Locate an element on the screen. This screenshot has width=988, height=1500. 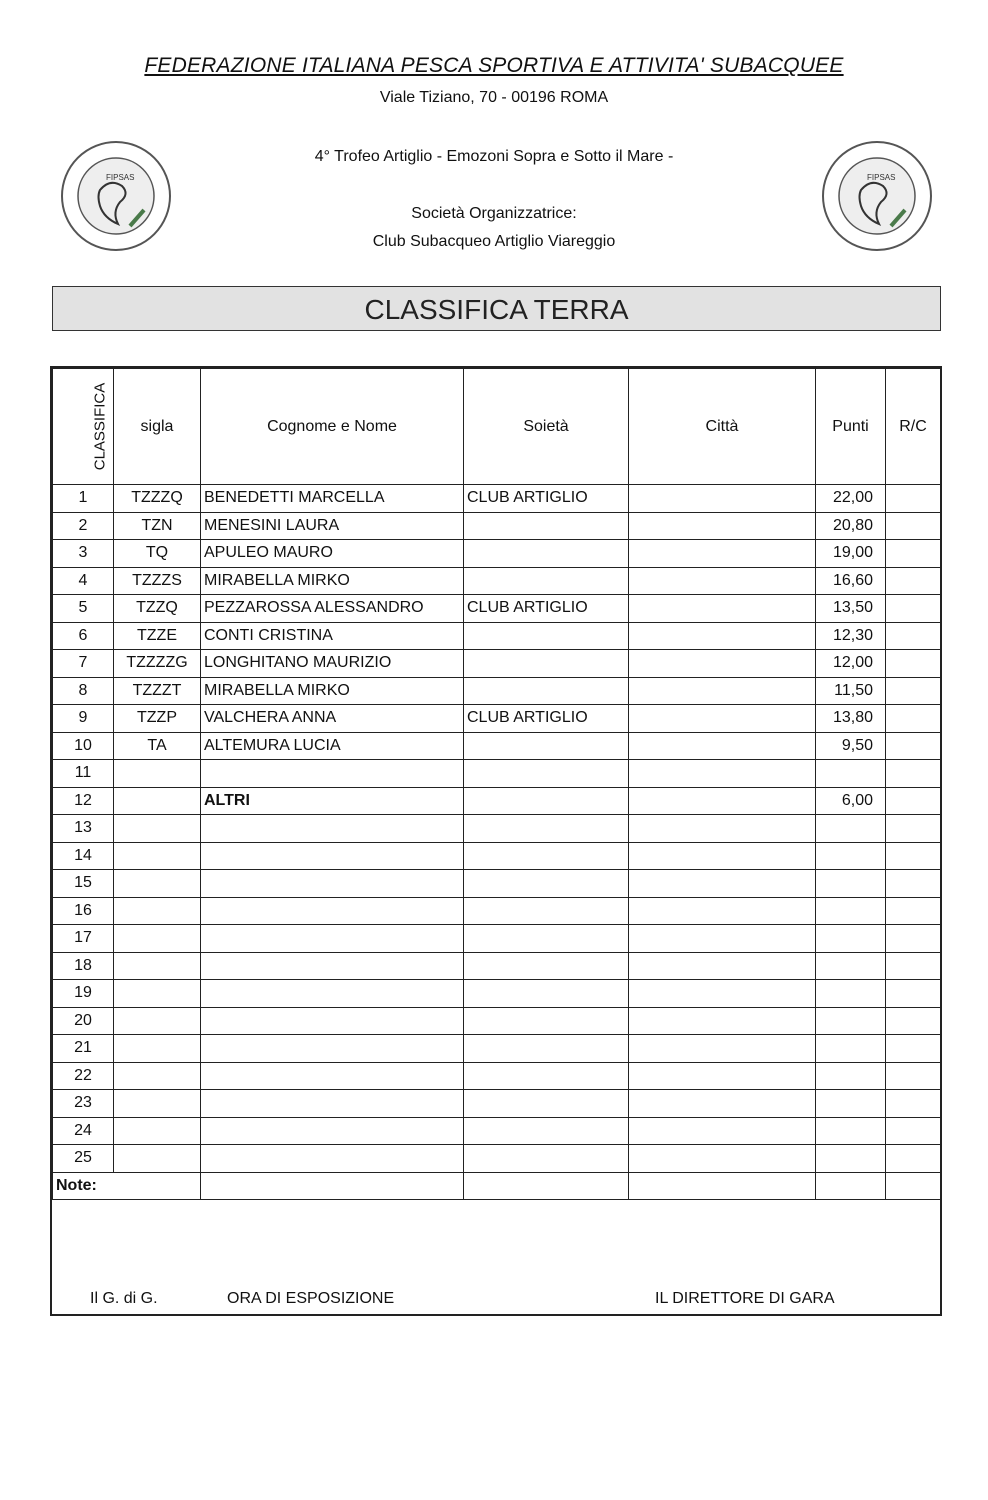
cell-punti: 13,80 is located at coordinates (850, 718).